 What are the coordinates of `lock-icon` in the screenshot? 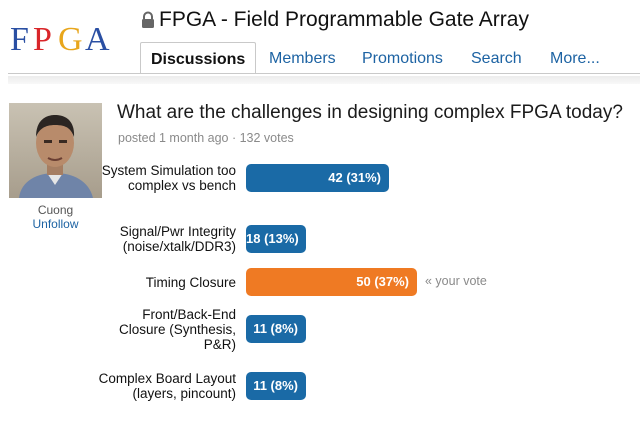 It's located at (148, 19).